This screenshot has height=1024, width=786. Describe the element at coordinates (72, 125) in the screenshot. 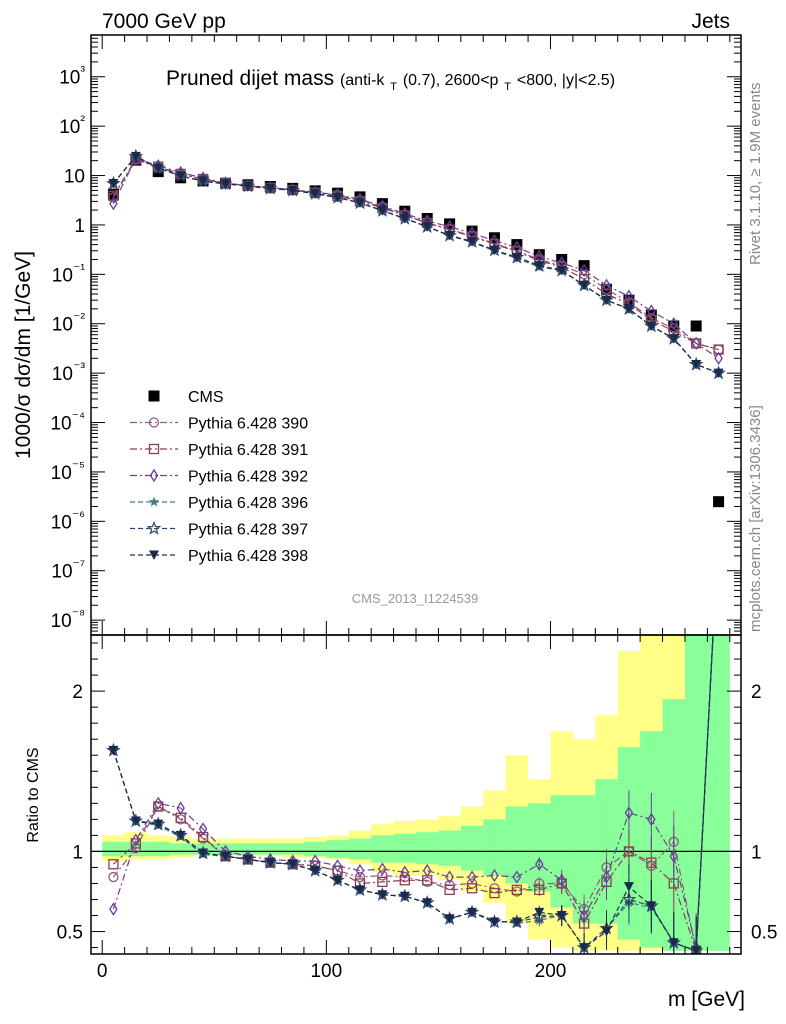

I see `top-y-tick-label: 10²` at that location.